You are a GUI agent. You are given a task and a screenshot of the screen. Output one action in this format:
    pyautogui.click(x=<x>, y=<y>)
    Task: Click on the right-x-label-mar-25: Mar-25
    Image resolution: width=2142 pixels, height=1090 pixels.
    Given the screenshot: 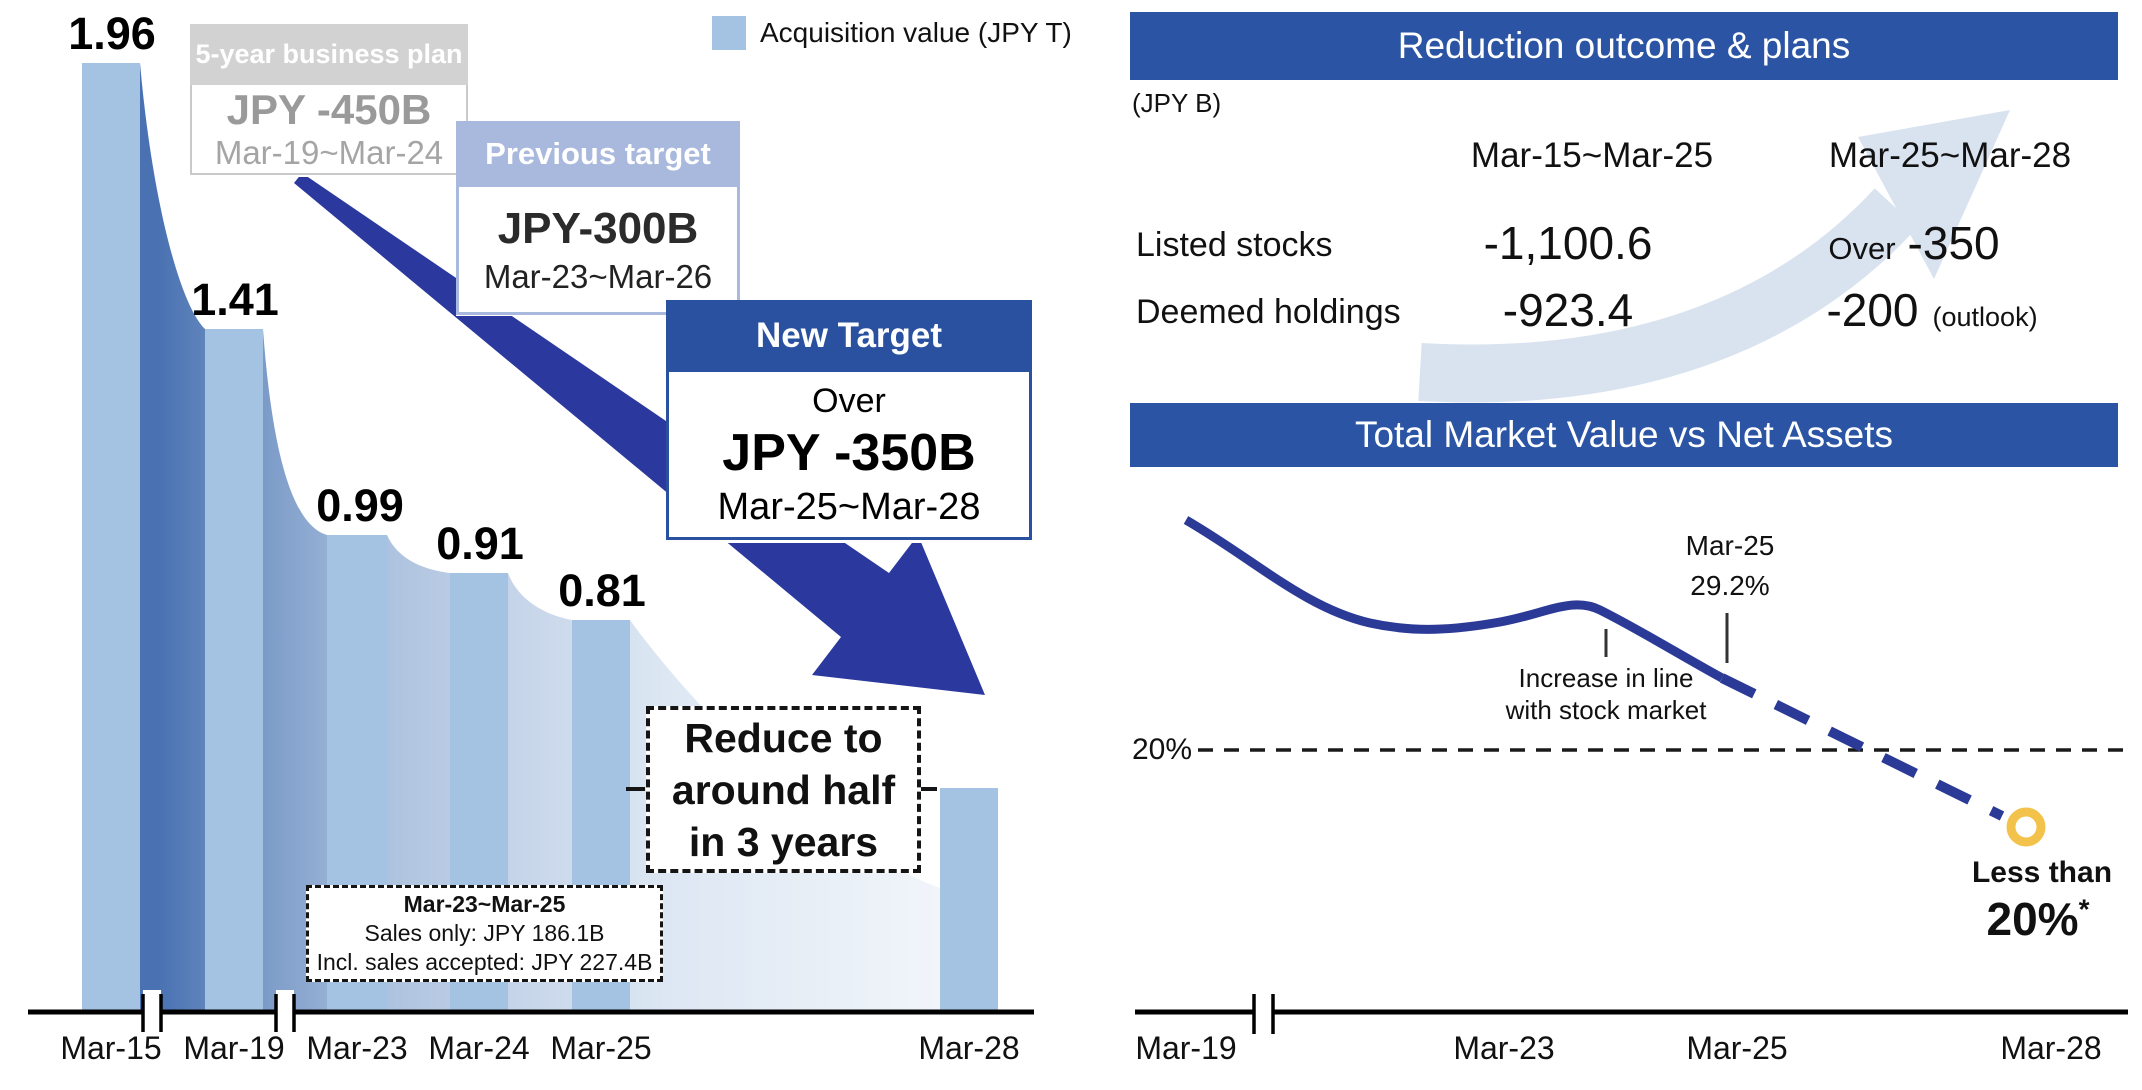 What is the action you would take?
    pyautogui.click(x=1737, y=1048)
    